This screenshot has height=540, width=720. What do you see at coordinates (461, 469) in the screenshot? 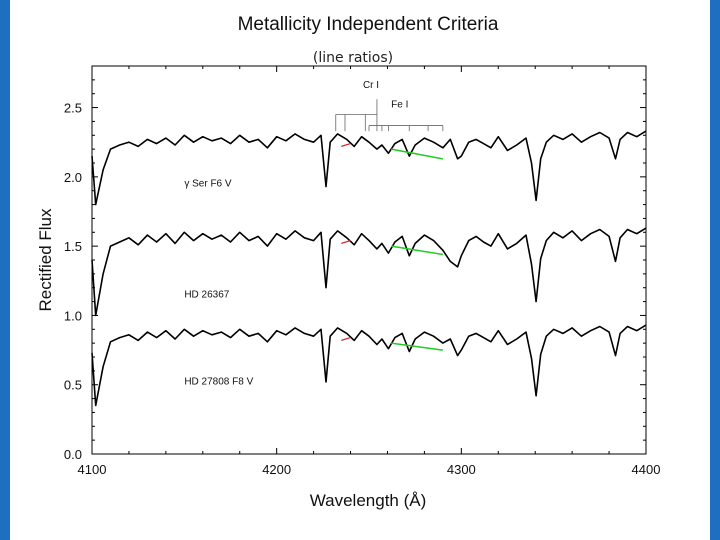
I see `x-tick-label: 4300` at bounding box center [461, 469].